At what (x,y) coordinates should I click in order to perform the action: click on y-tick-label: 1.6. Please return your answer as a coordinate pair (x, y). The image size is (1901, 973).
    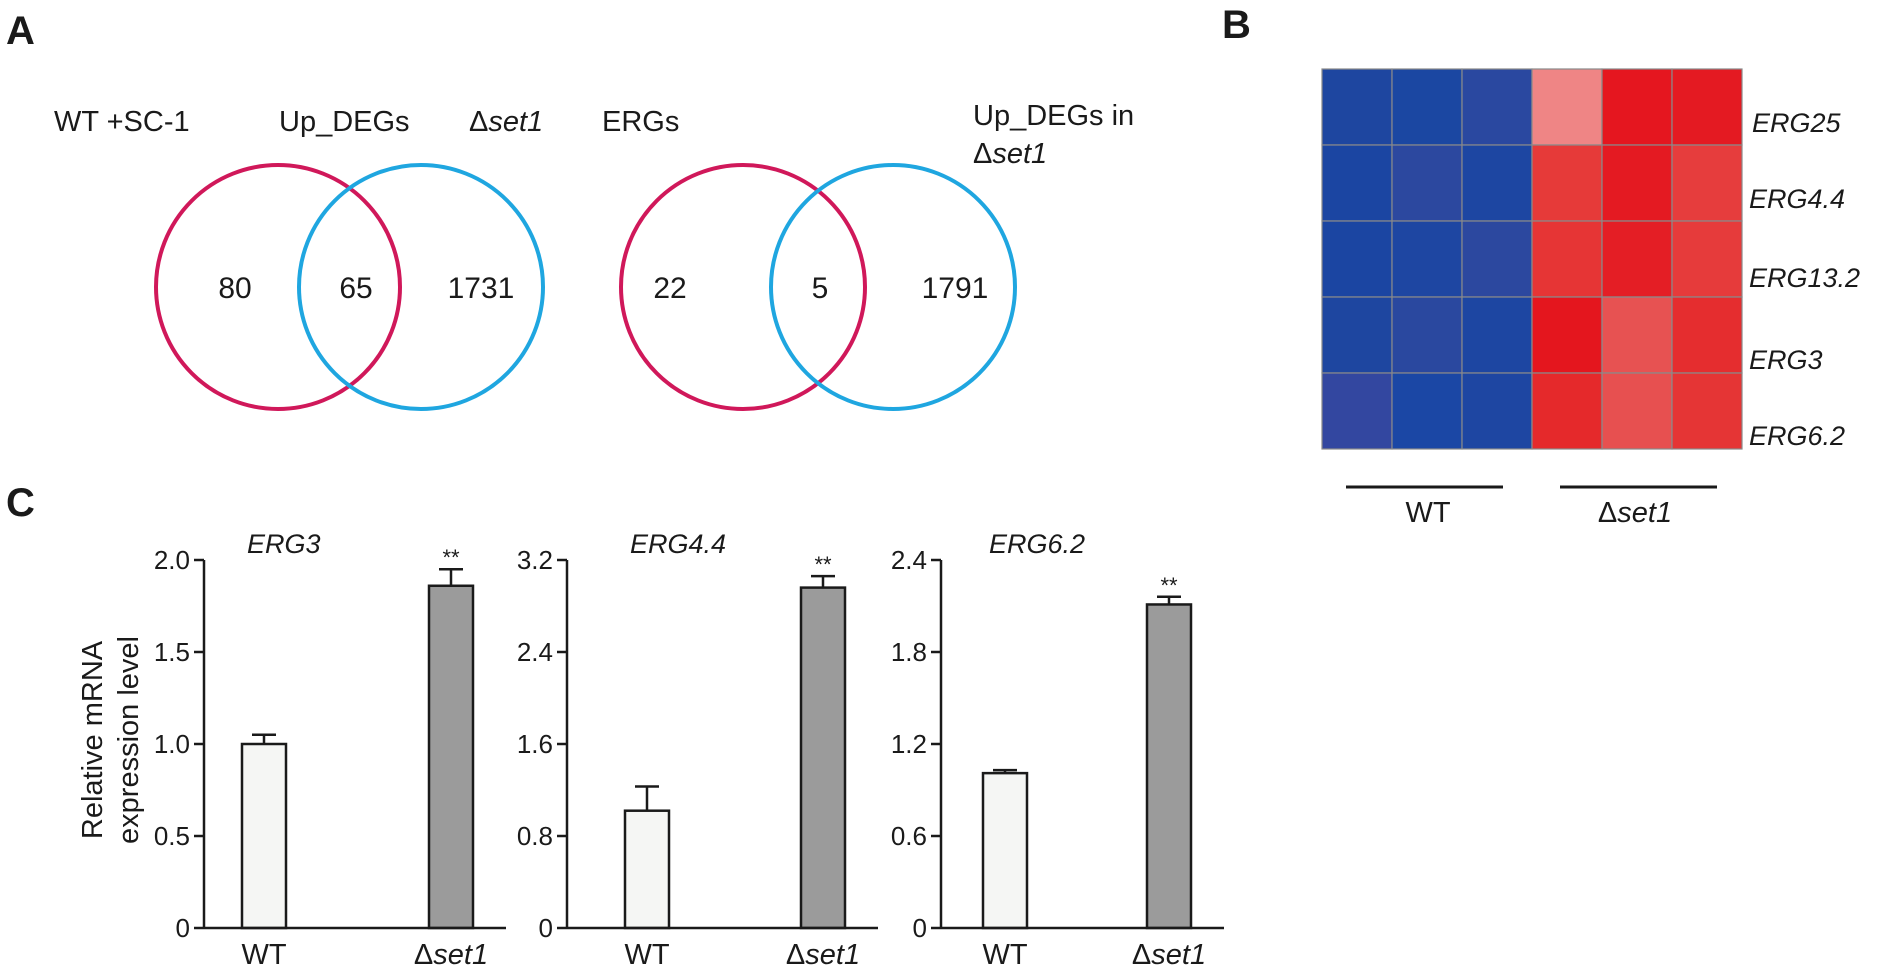
    Looking at the image, I should click on (535, 744).